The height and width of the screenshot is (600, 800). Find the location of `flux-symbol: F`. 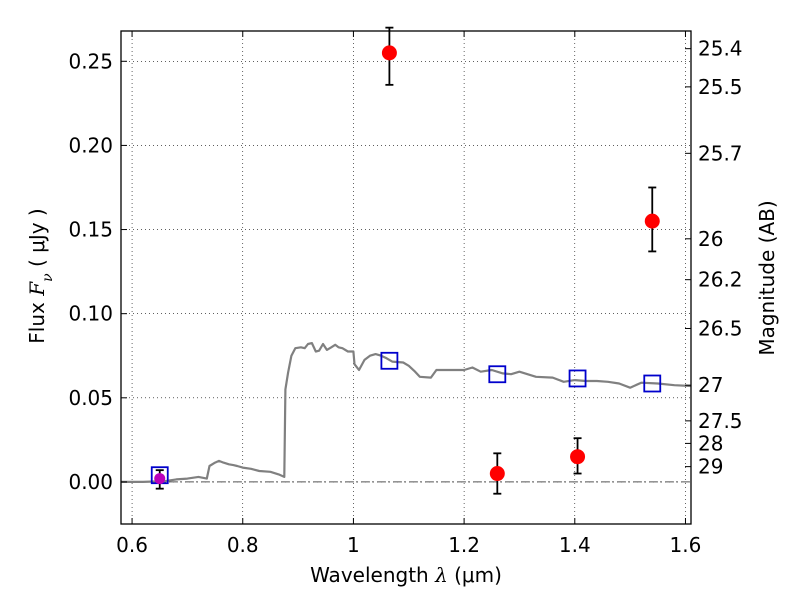

flux-symbol: F is located at coordinates (37, 289).